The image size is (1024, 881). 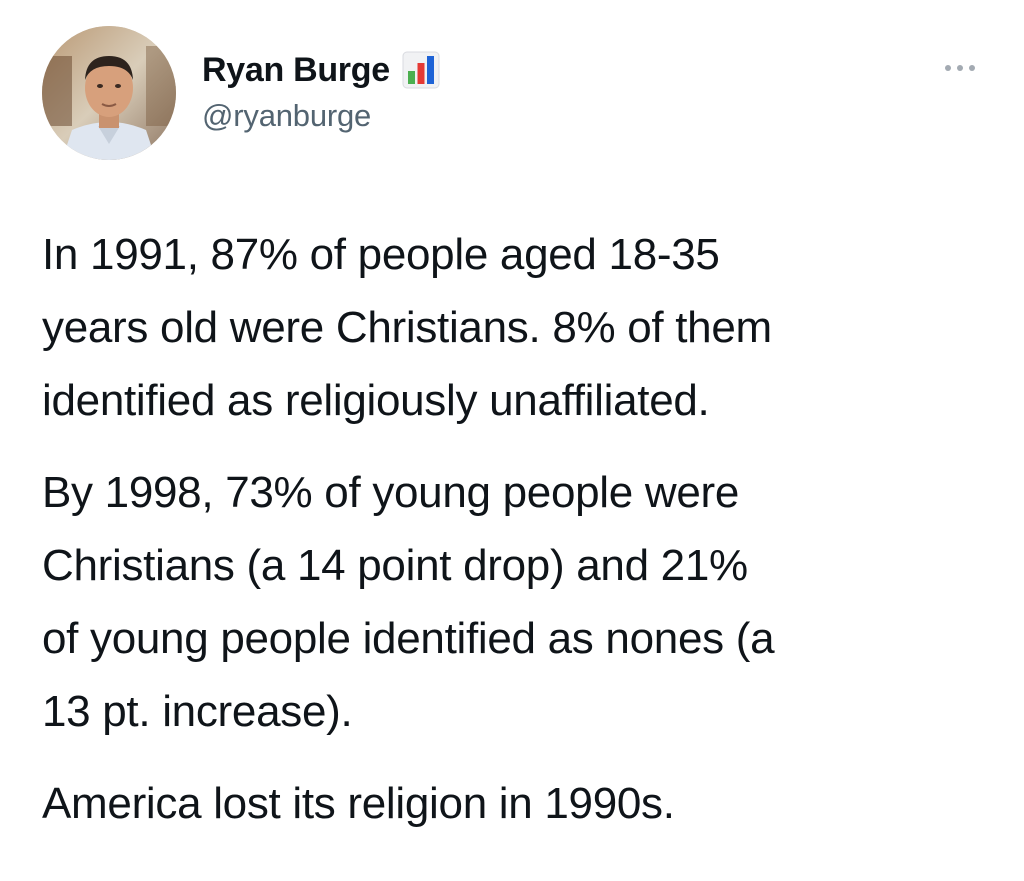 What do you see at coordinates (395, 565) in the screenshot?
I see `text-line: Christians (a 14 point drop) and 21%` at bounding box center [395, 565].